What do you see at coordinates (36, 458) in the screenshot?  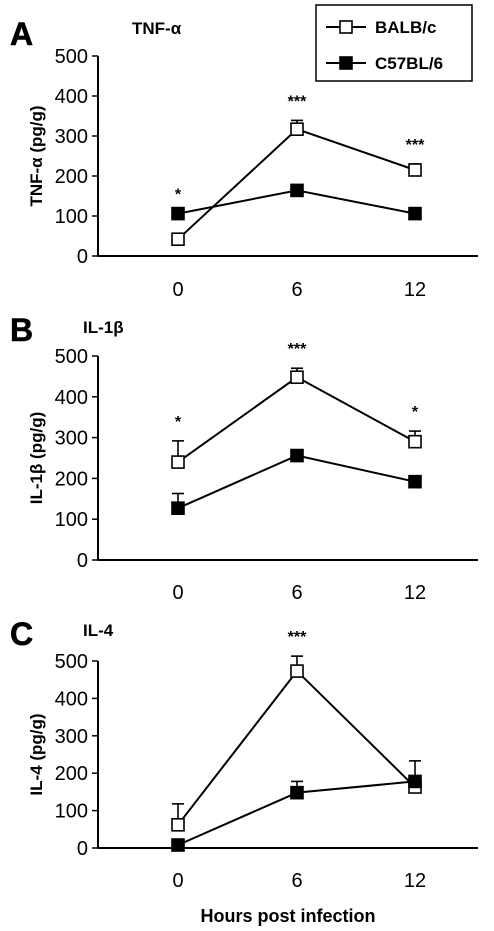 I see `y-axis-label: IL-1β (pg/g)` at bounding box center [36, 458].